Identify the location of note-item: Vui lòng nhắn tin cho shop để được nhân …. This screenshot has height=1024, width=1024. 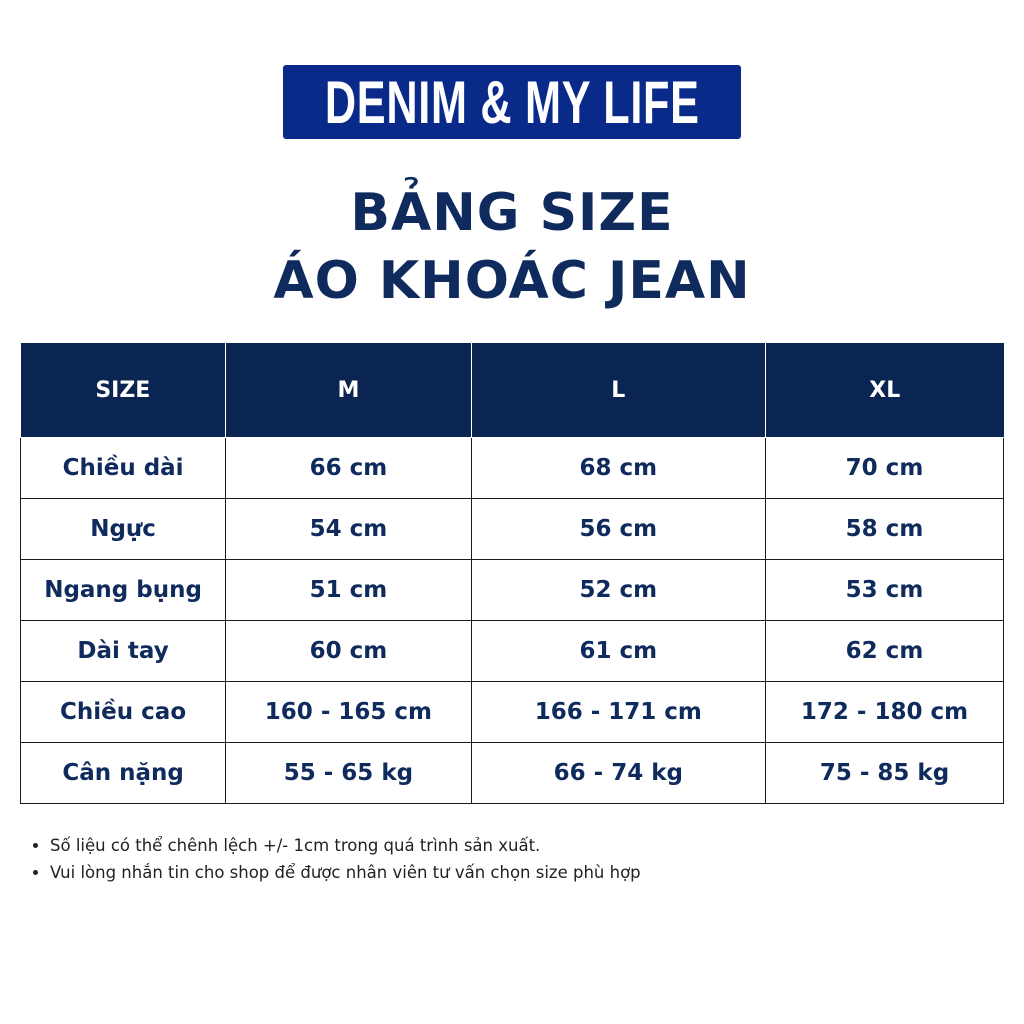
(345, 872).